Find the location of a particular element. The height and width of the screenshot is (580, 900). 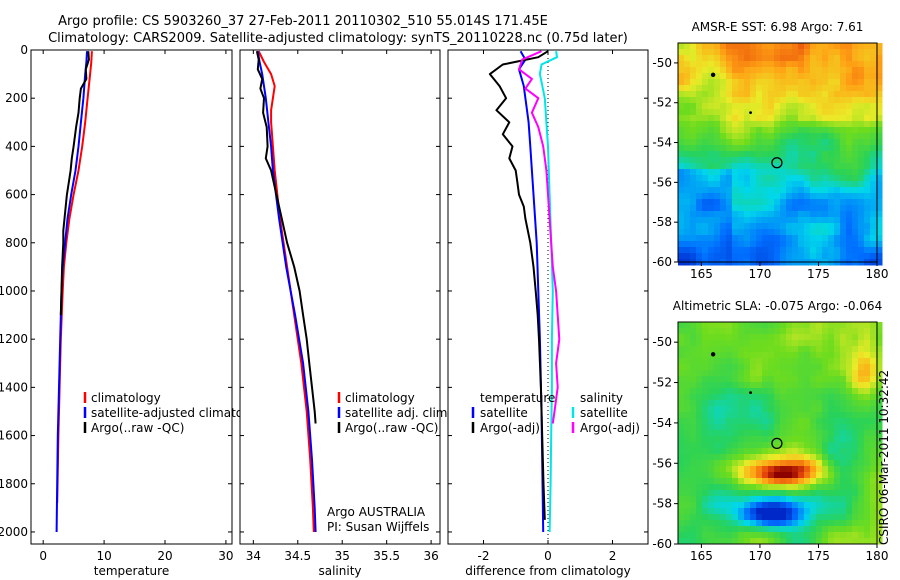

sst_map-x-tick-label: 170 is located at coordinates (759, 274).